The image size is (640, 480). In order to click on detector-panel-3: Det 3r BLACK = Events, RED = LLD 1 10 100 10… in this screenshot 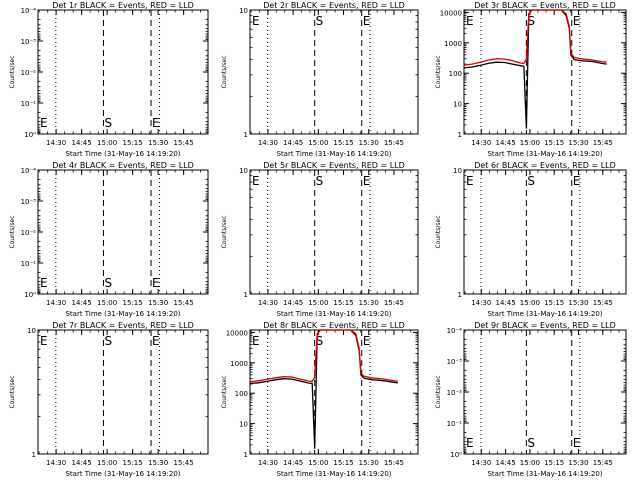, I will do `click(531, 79)`.